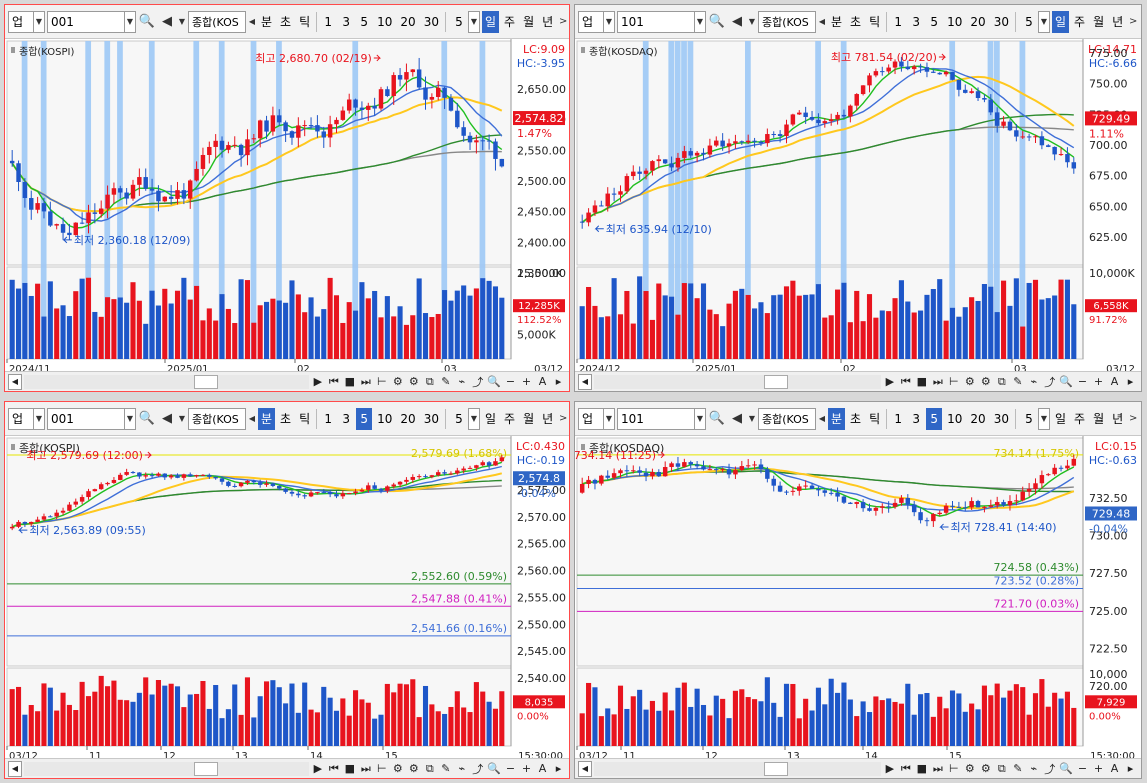 Image resolution: width=1147 pixels, height=783 pixels. I want to click on prev-arrow-icon: ◀, so click(252, 21).